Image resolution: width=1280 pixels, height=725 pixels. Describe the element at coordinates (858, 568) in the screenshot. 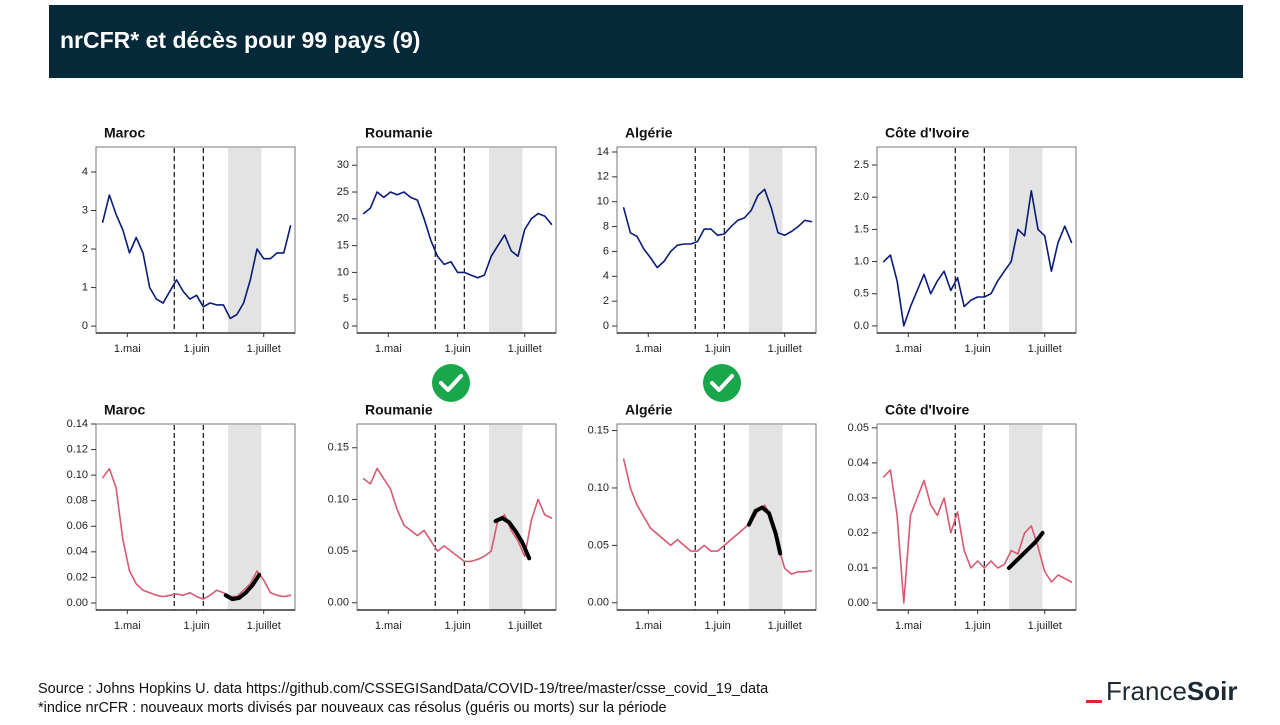

I see `y-tick-label: 0.01` at that location.